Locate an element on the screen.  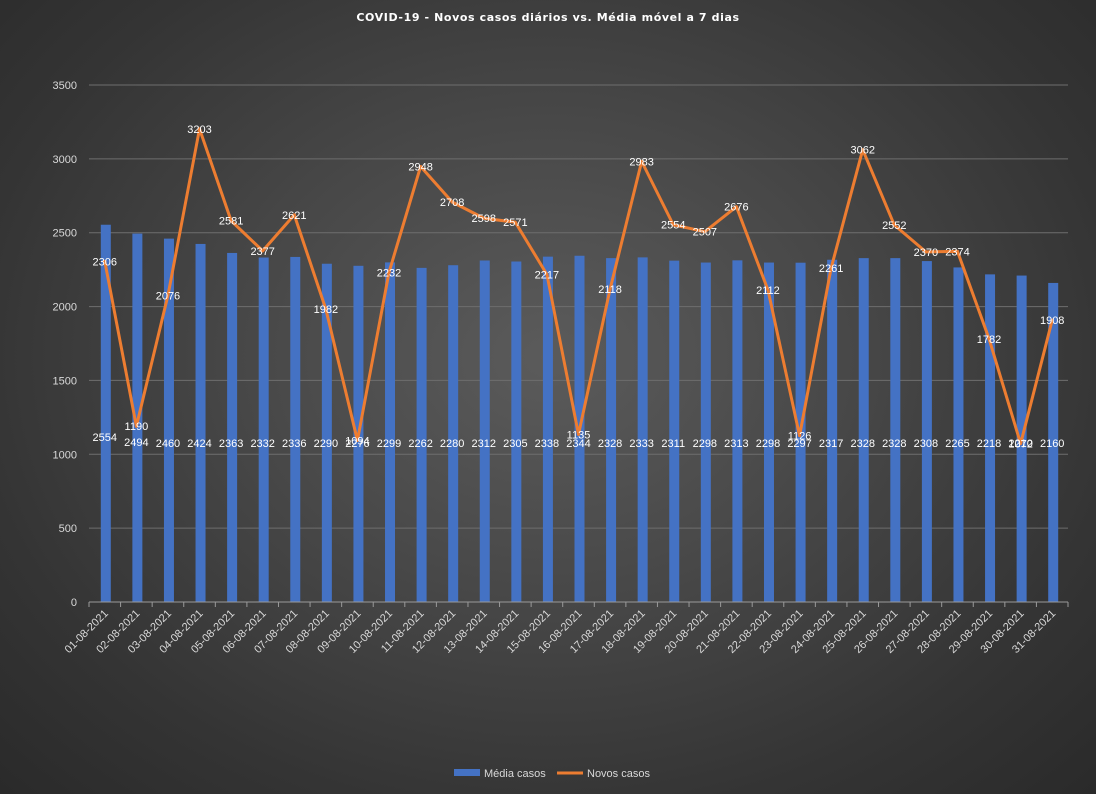
bar-data-label: 2332 is located at coordinates (262, 444).